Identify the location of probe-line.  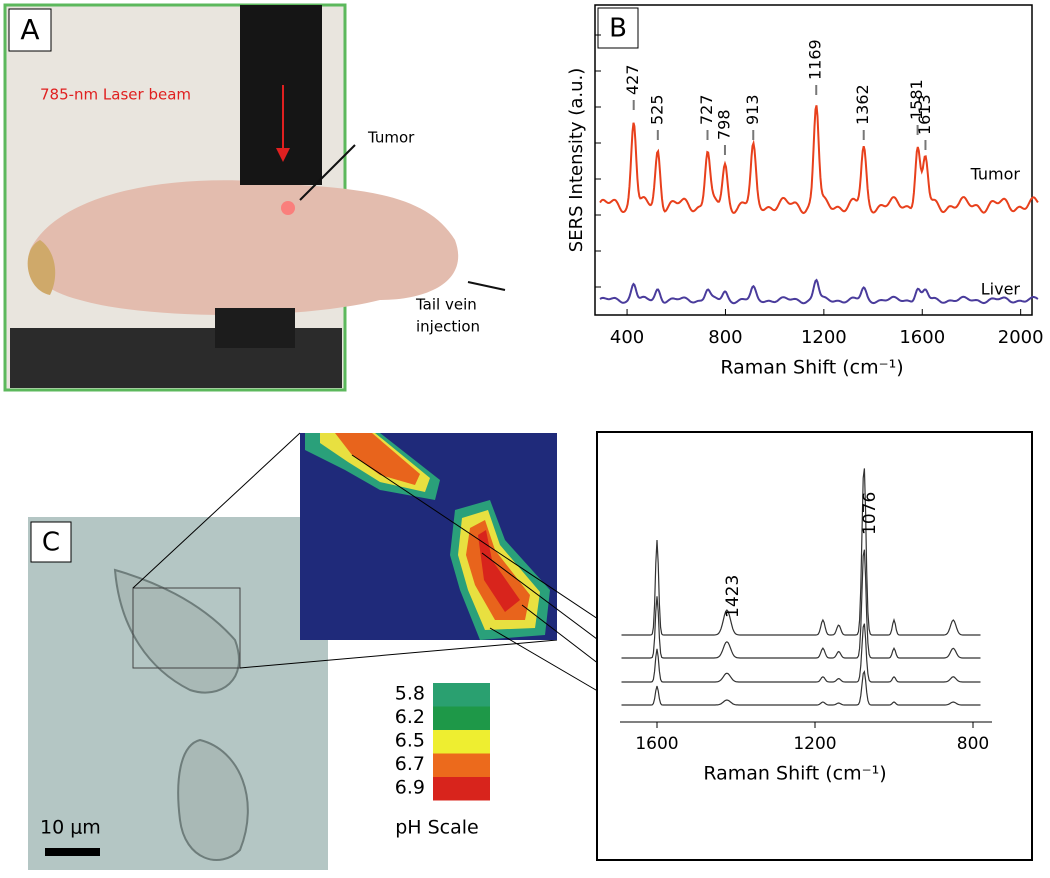
(488, 546).